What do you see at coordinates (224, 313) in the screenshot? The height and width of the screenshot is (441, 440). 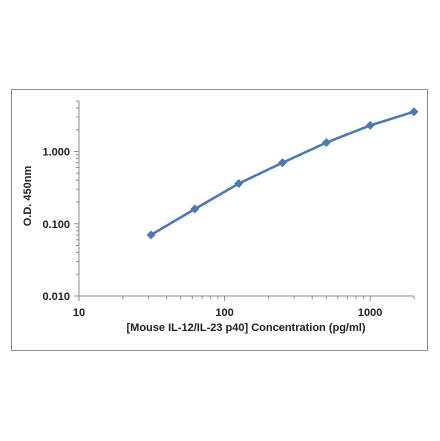 I see `x-tick-label: 100` at bounding box center [224, 313].